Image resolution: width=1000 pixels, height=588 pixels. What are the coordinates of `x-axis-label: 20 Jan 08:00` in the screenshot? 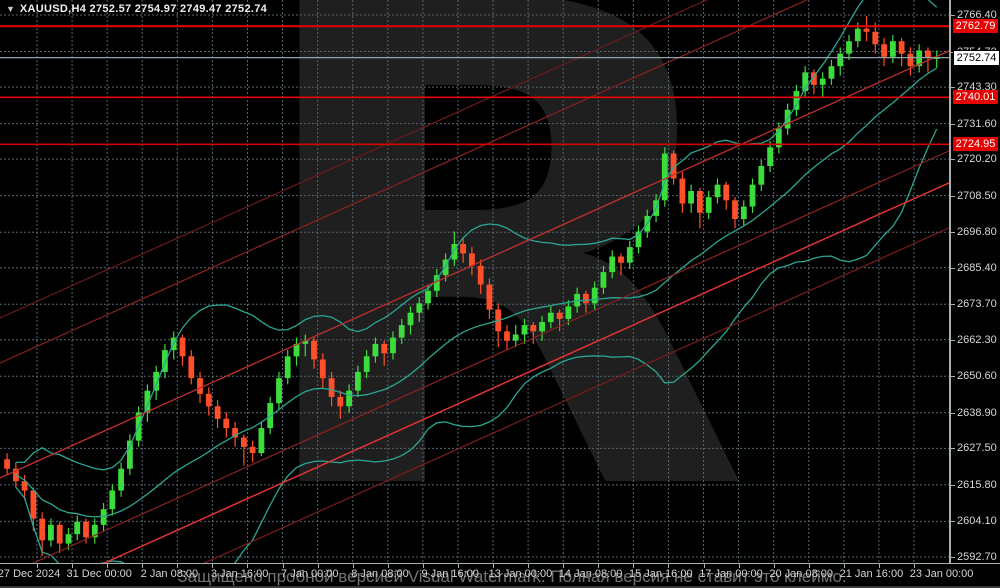 It's located at (801, 574).